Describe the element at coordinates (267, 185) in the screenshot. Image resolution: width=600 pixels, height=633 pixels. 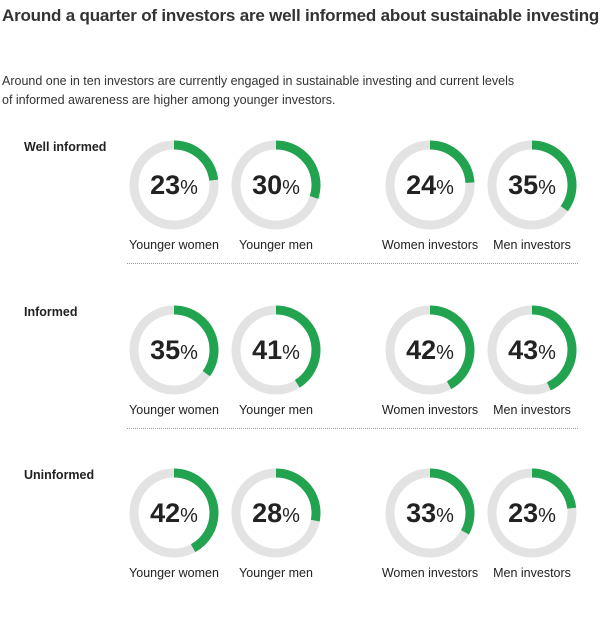
I see `percent-value: 30` at that location.